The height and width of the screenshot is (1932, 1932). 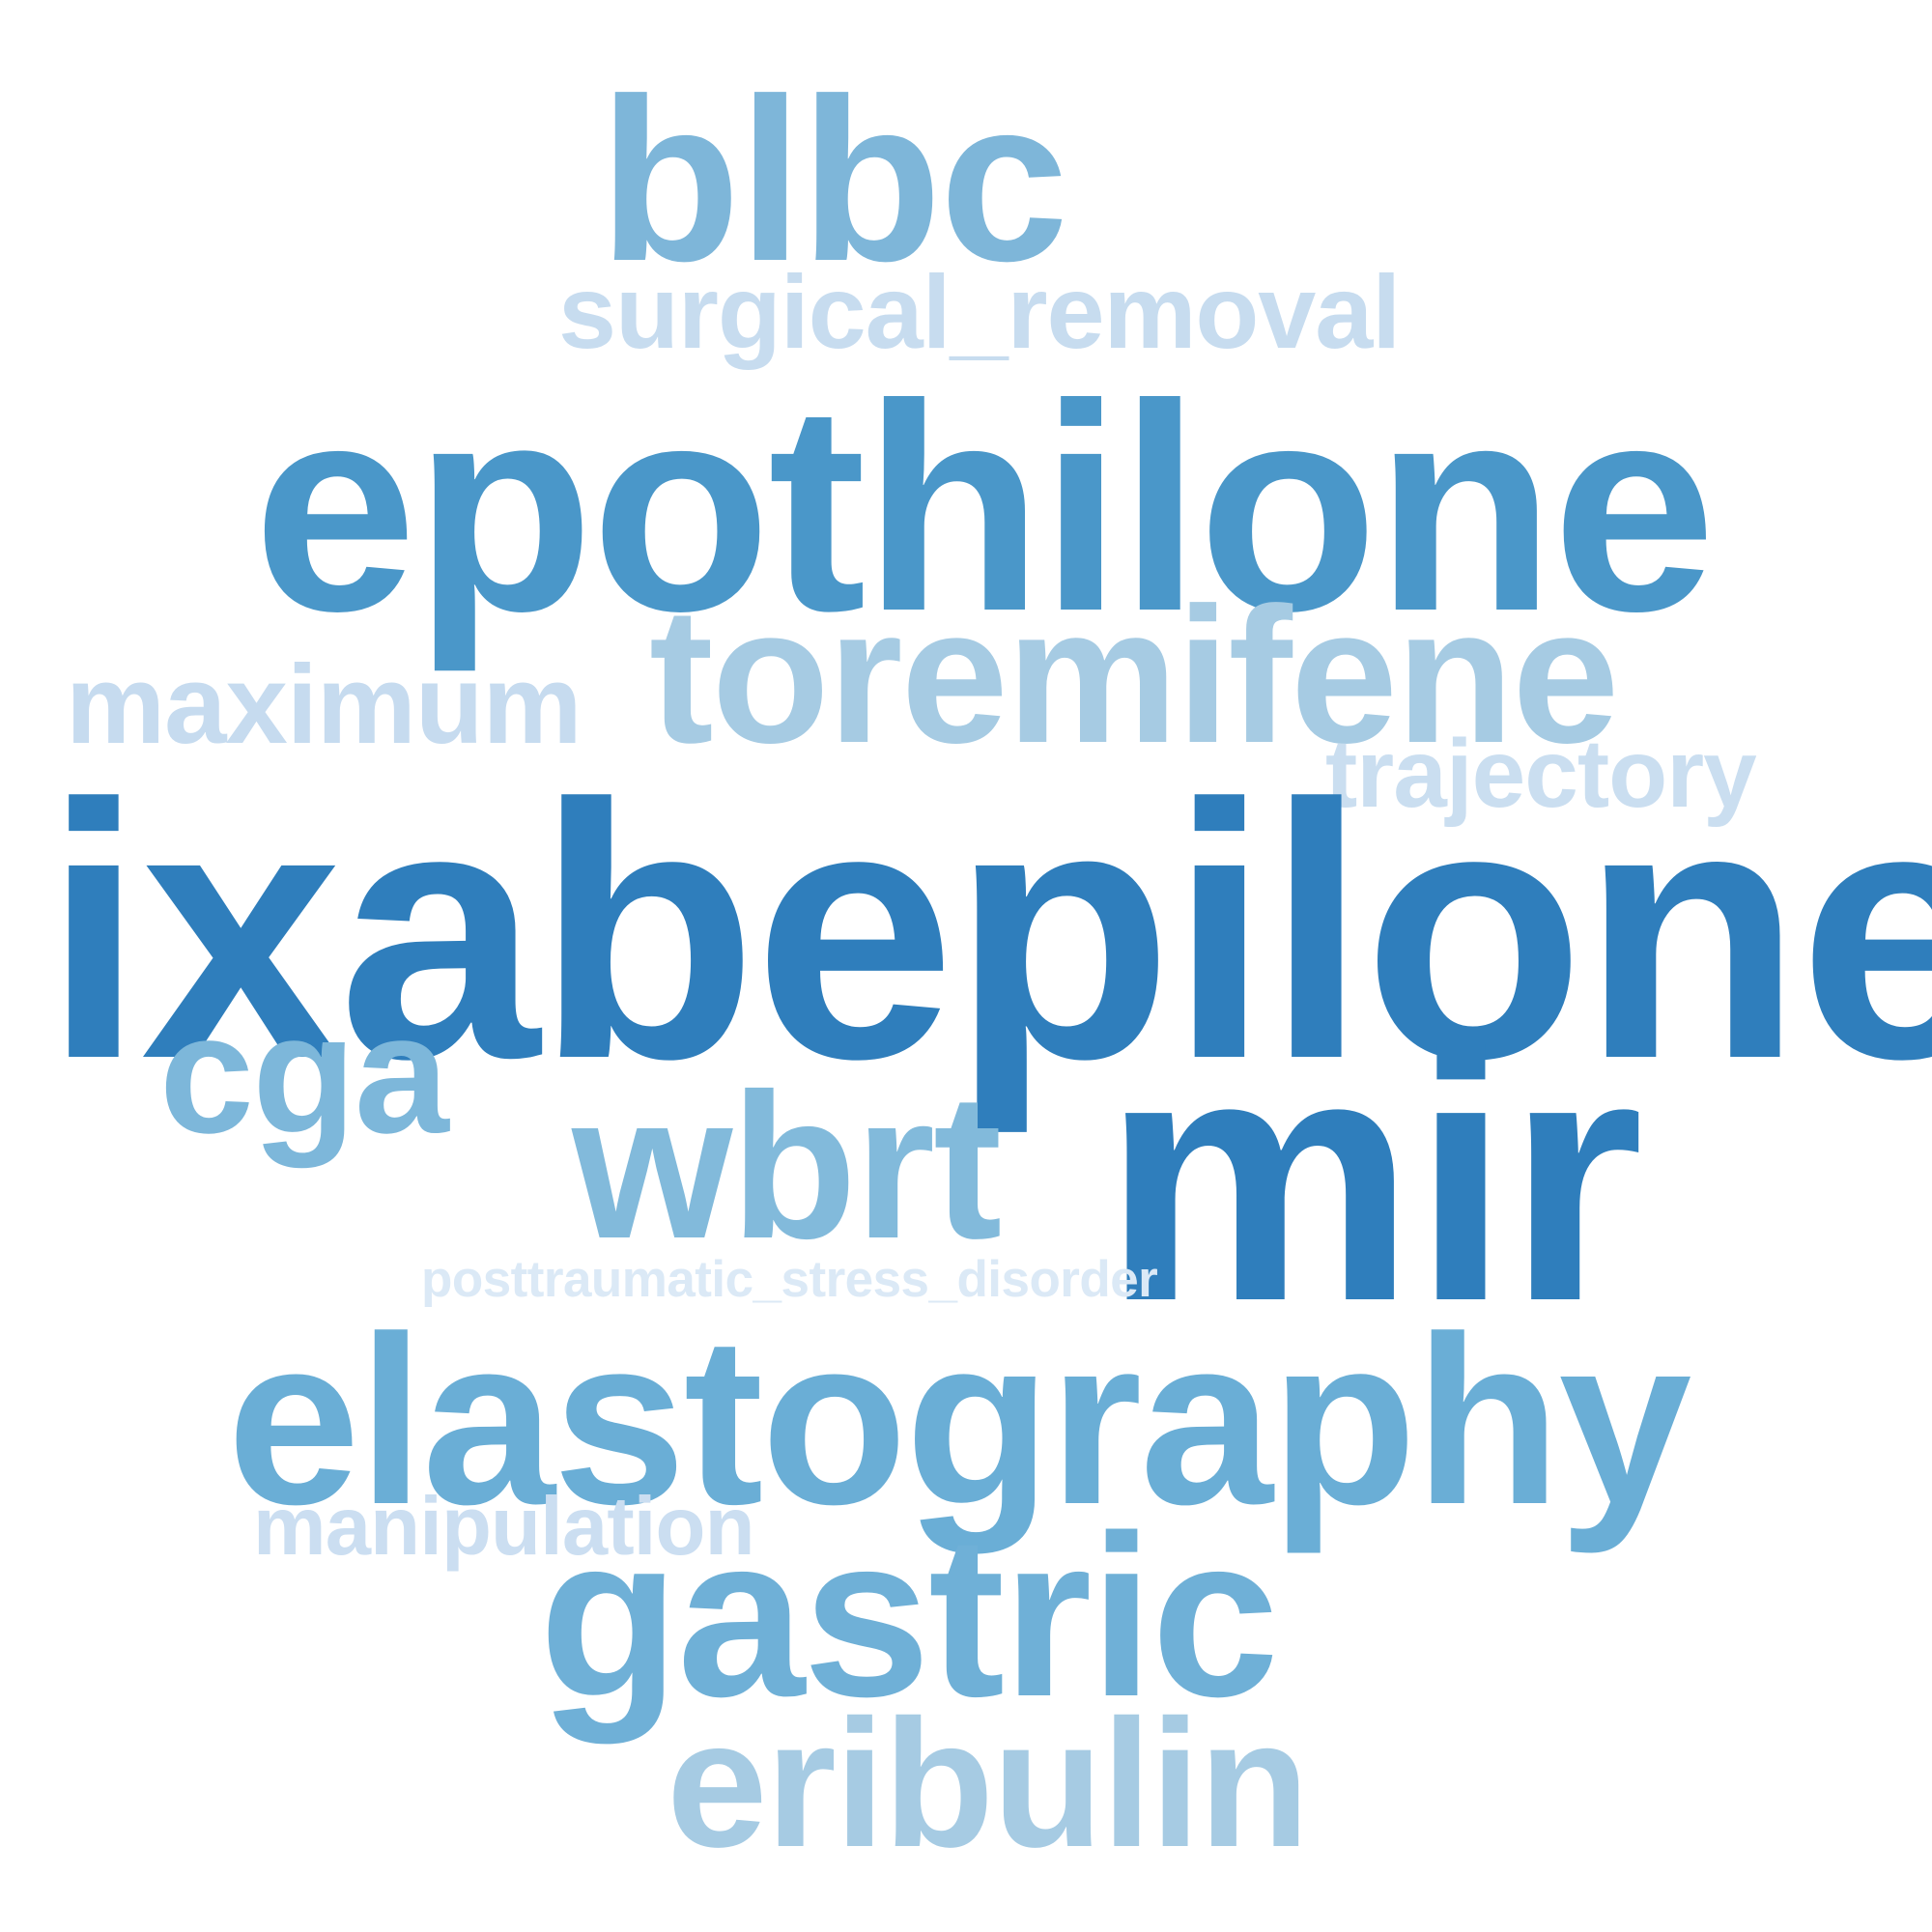 What do you see at coordinates (833, 179) in the screenshot?
I see `word-blbc: blbc` at bounding box center [833, 179].